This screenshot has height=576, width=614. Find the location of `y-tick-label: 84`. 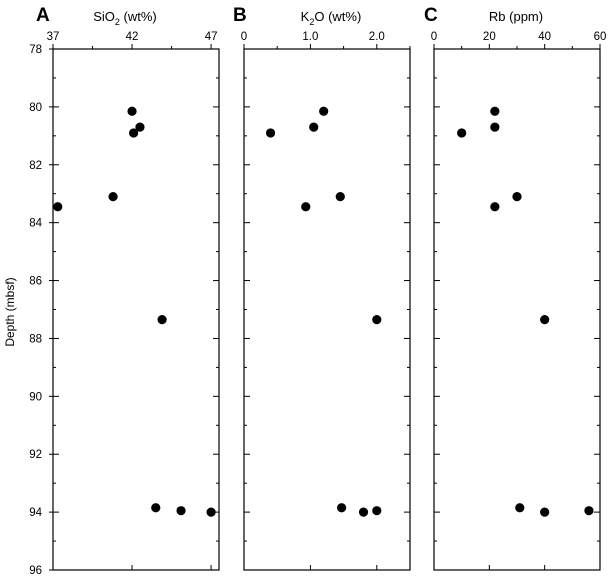

y-tick-label: 84 is located at coordinates (35, 224).